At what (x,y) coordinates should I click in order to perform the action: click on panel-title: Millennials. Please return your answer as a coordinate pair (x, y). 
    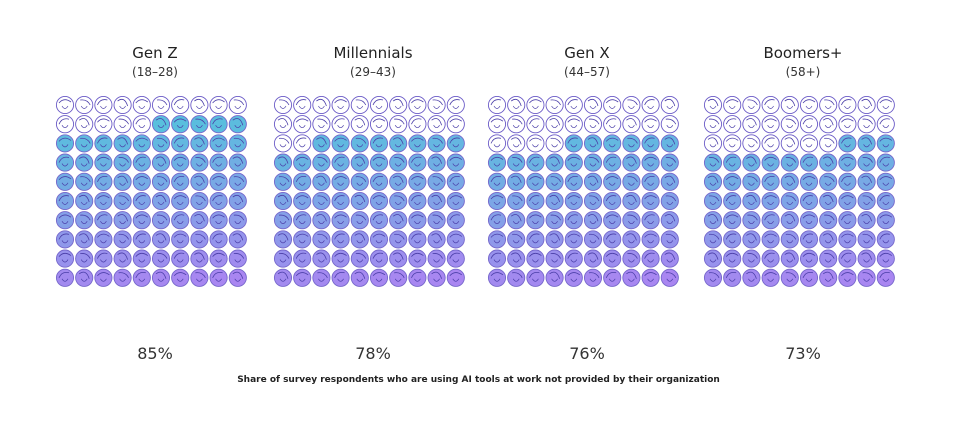
    Looking at the image, I should click on (373, 53).